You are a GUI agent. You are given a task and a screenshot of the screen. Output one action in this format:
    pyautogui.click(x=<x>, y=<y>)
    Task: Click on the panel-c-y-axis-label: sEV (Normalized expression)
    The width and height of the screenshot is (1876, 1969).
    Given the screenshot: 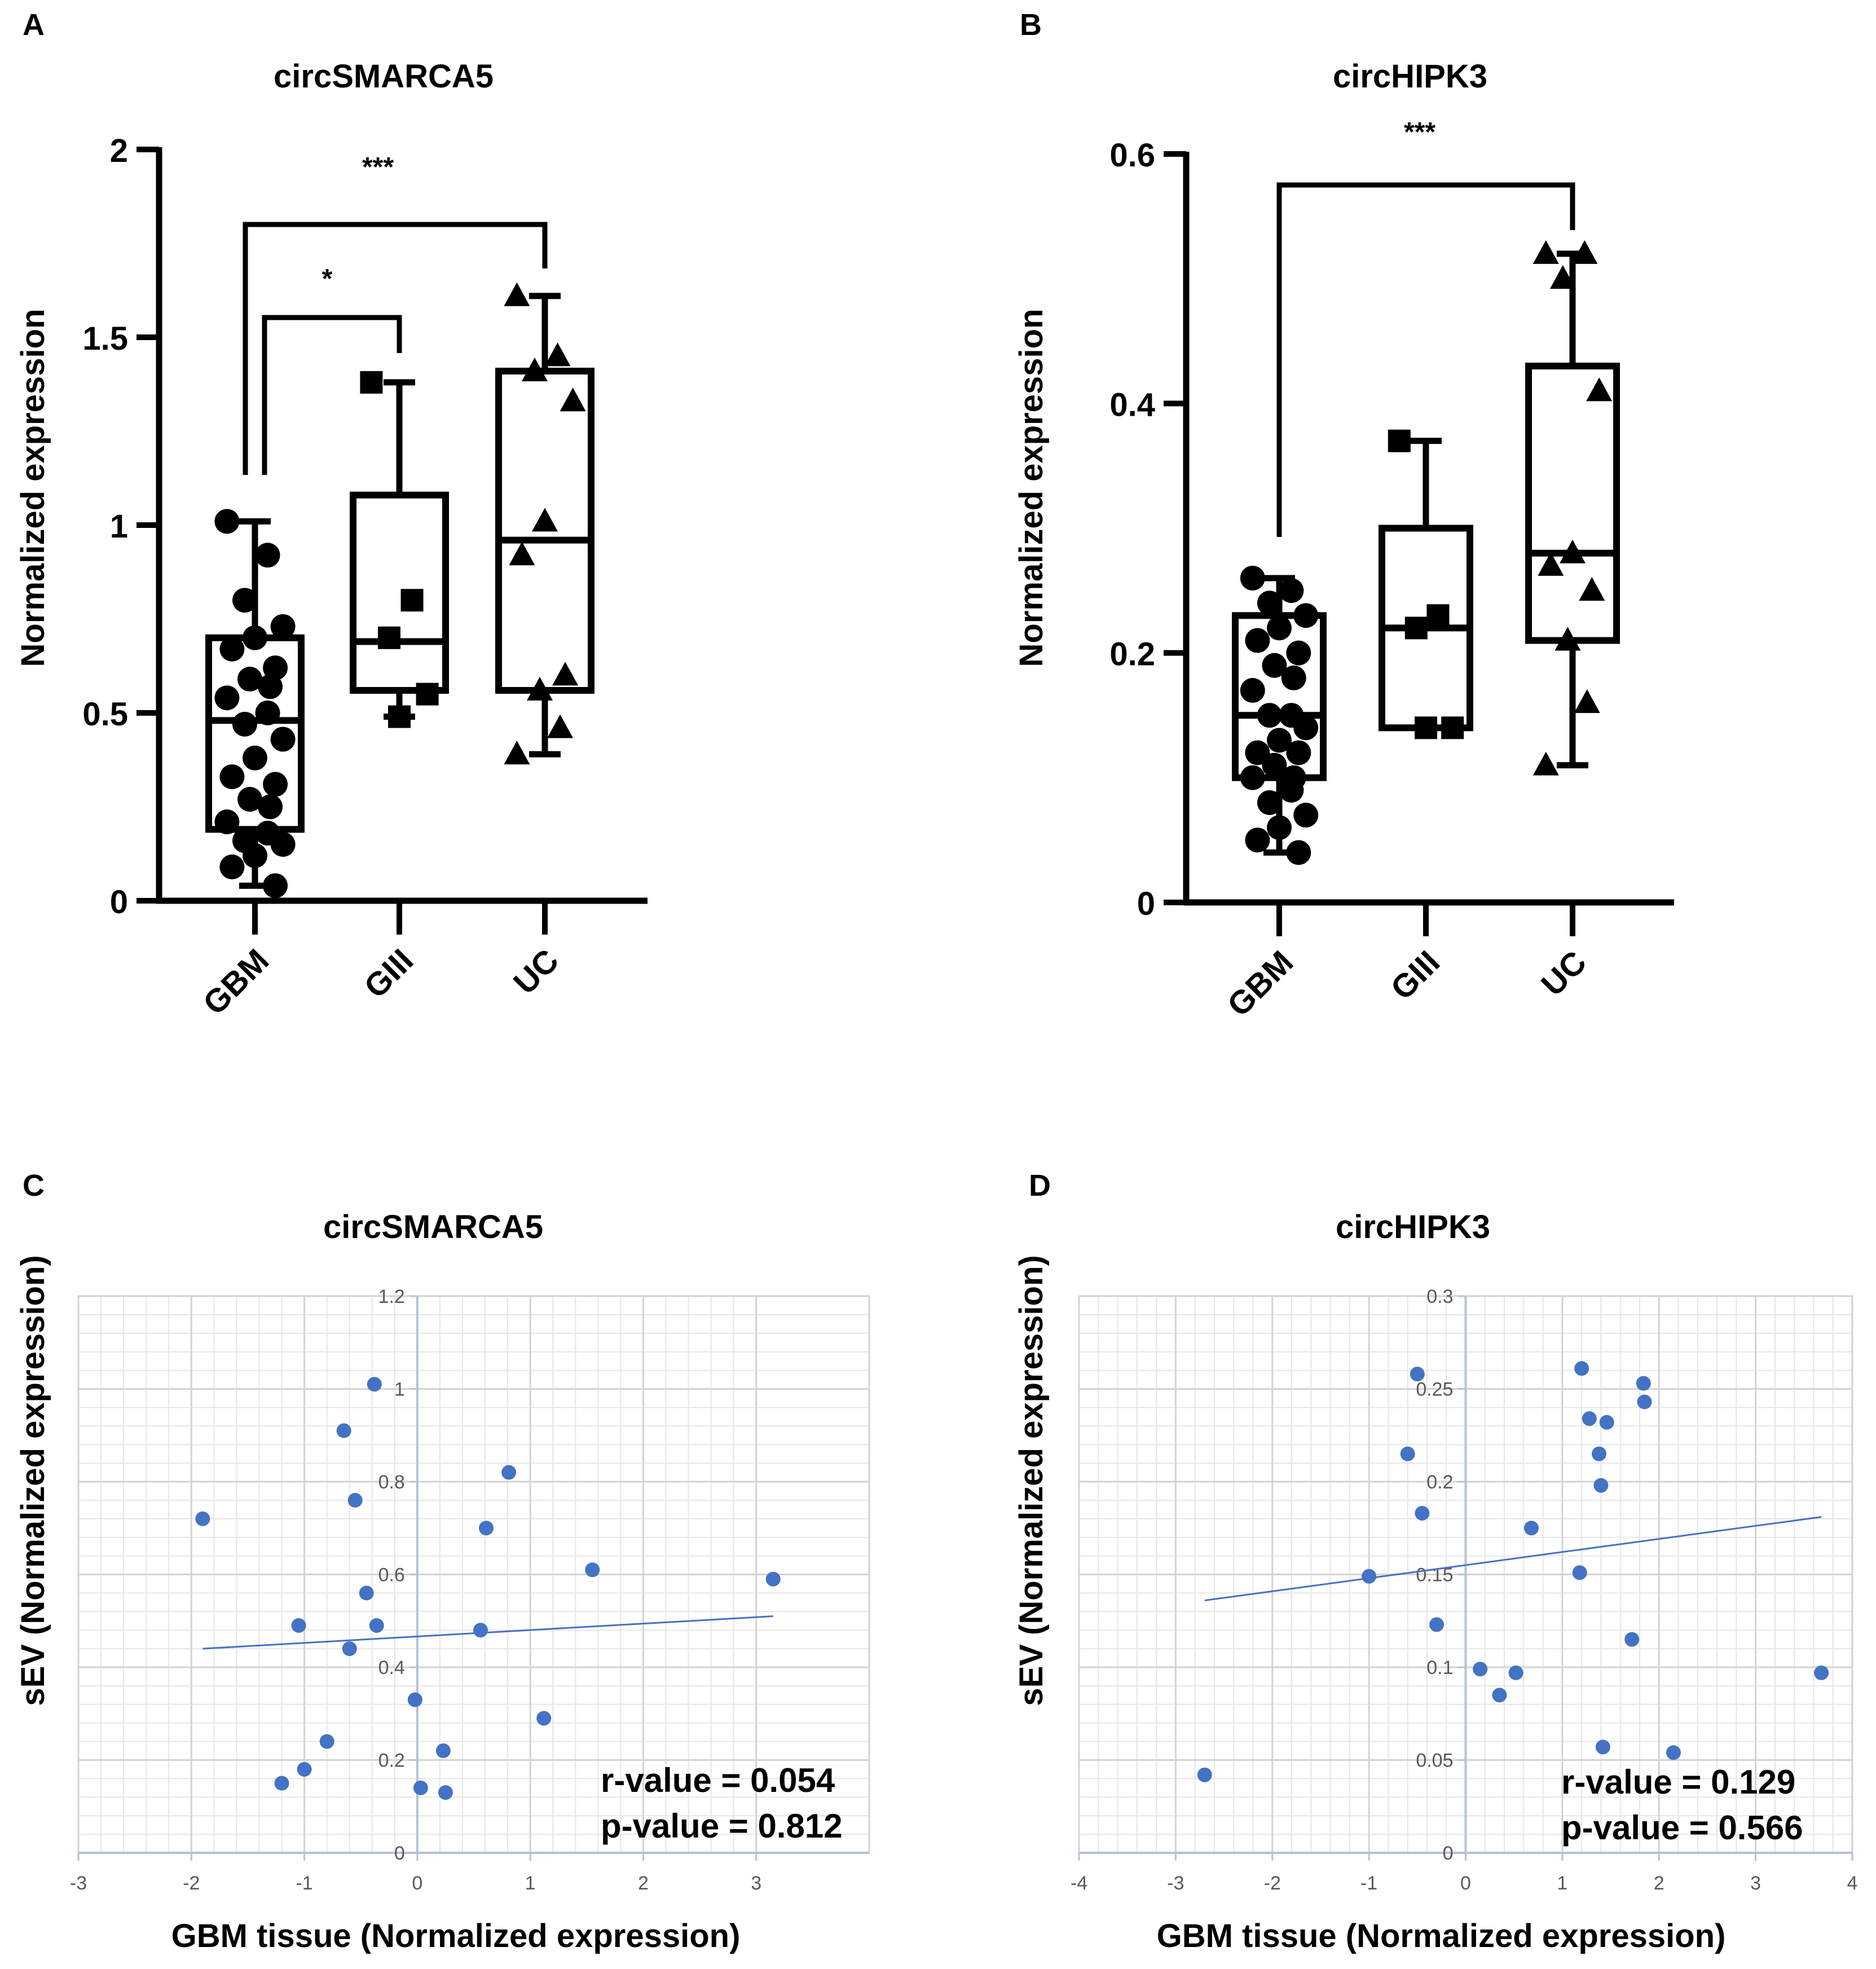 What is the action you would take?
    pyautogui.click(x=33, y=1480)
    